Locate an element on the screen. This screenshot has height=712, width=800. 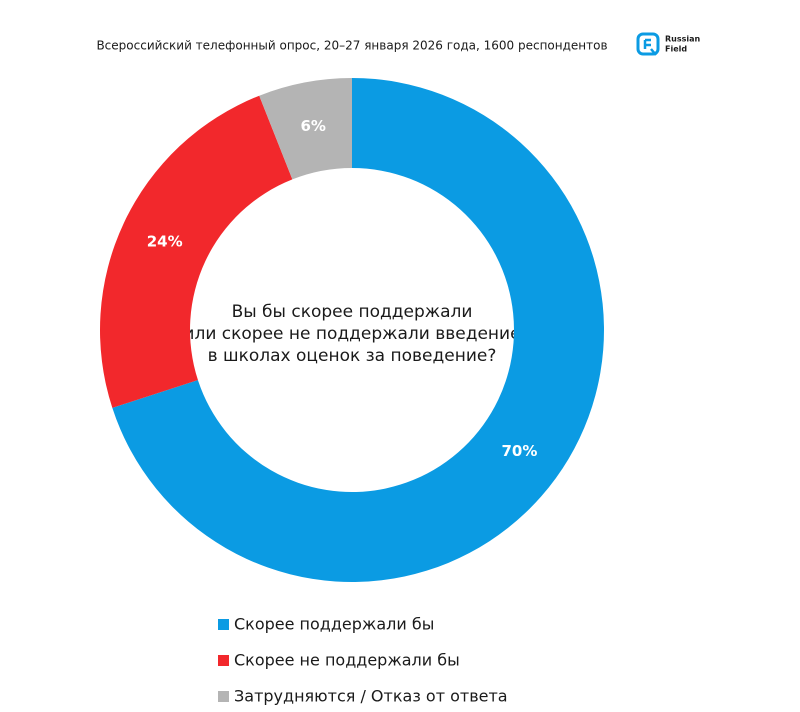
center-text: или скорее не поддержали введение is located at coordinates (351, 334).